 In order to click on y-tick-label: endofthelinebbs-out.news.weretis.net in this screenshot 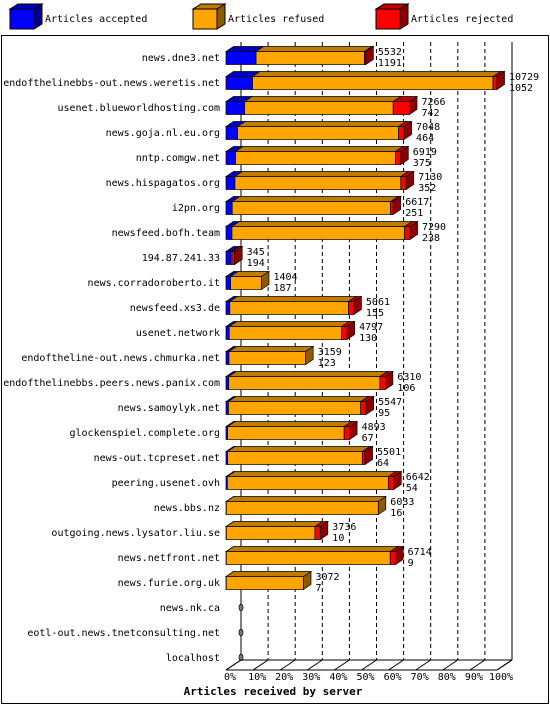, I will do `click(111, 83)`.